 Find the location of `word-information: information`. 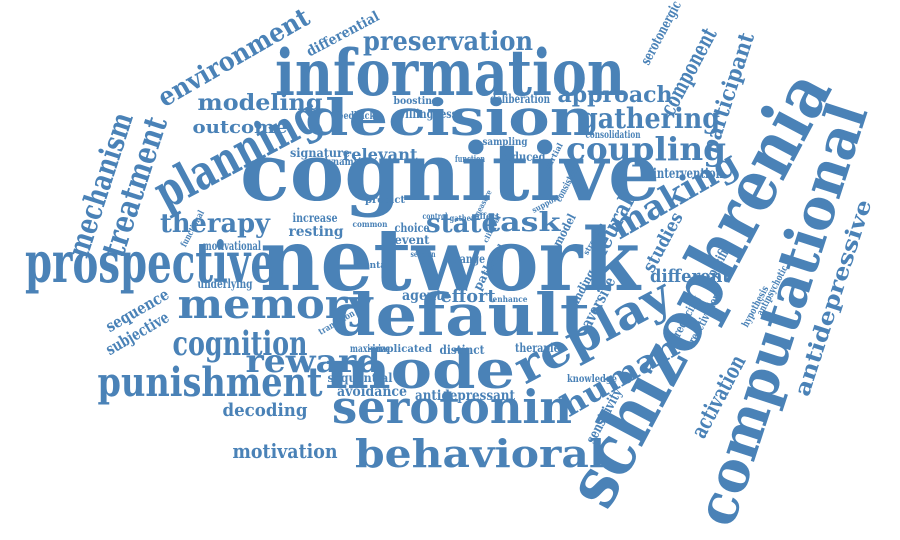

word-information: information is located at coordinates (450, 73).